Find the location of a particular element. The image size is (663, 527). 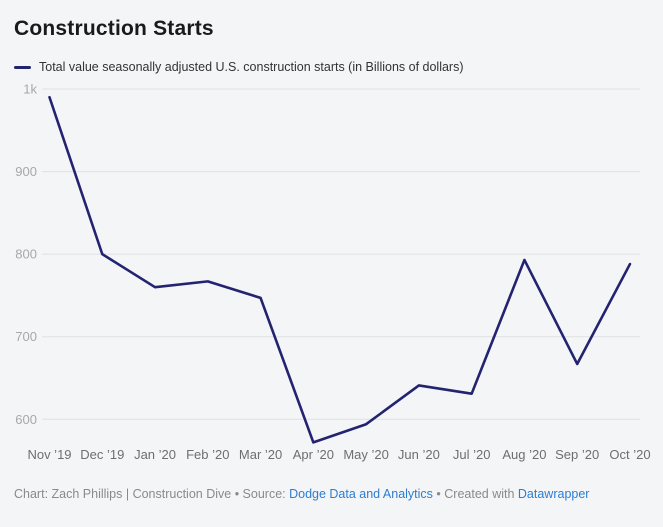

x-axis-tick-label: Oct ’20 is located at coordinates (629, 454).